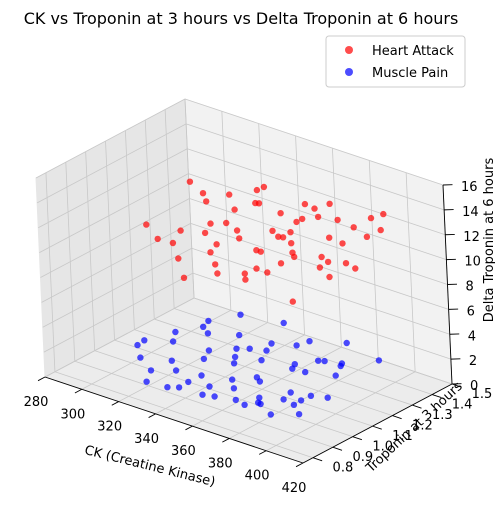 Image resolution: width=495 pixels, height=510 pixels. What do you see at coordinates (183, 451) in the screenshot?
I see `x-tick-label: 360` at bounding box center [183, 451].